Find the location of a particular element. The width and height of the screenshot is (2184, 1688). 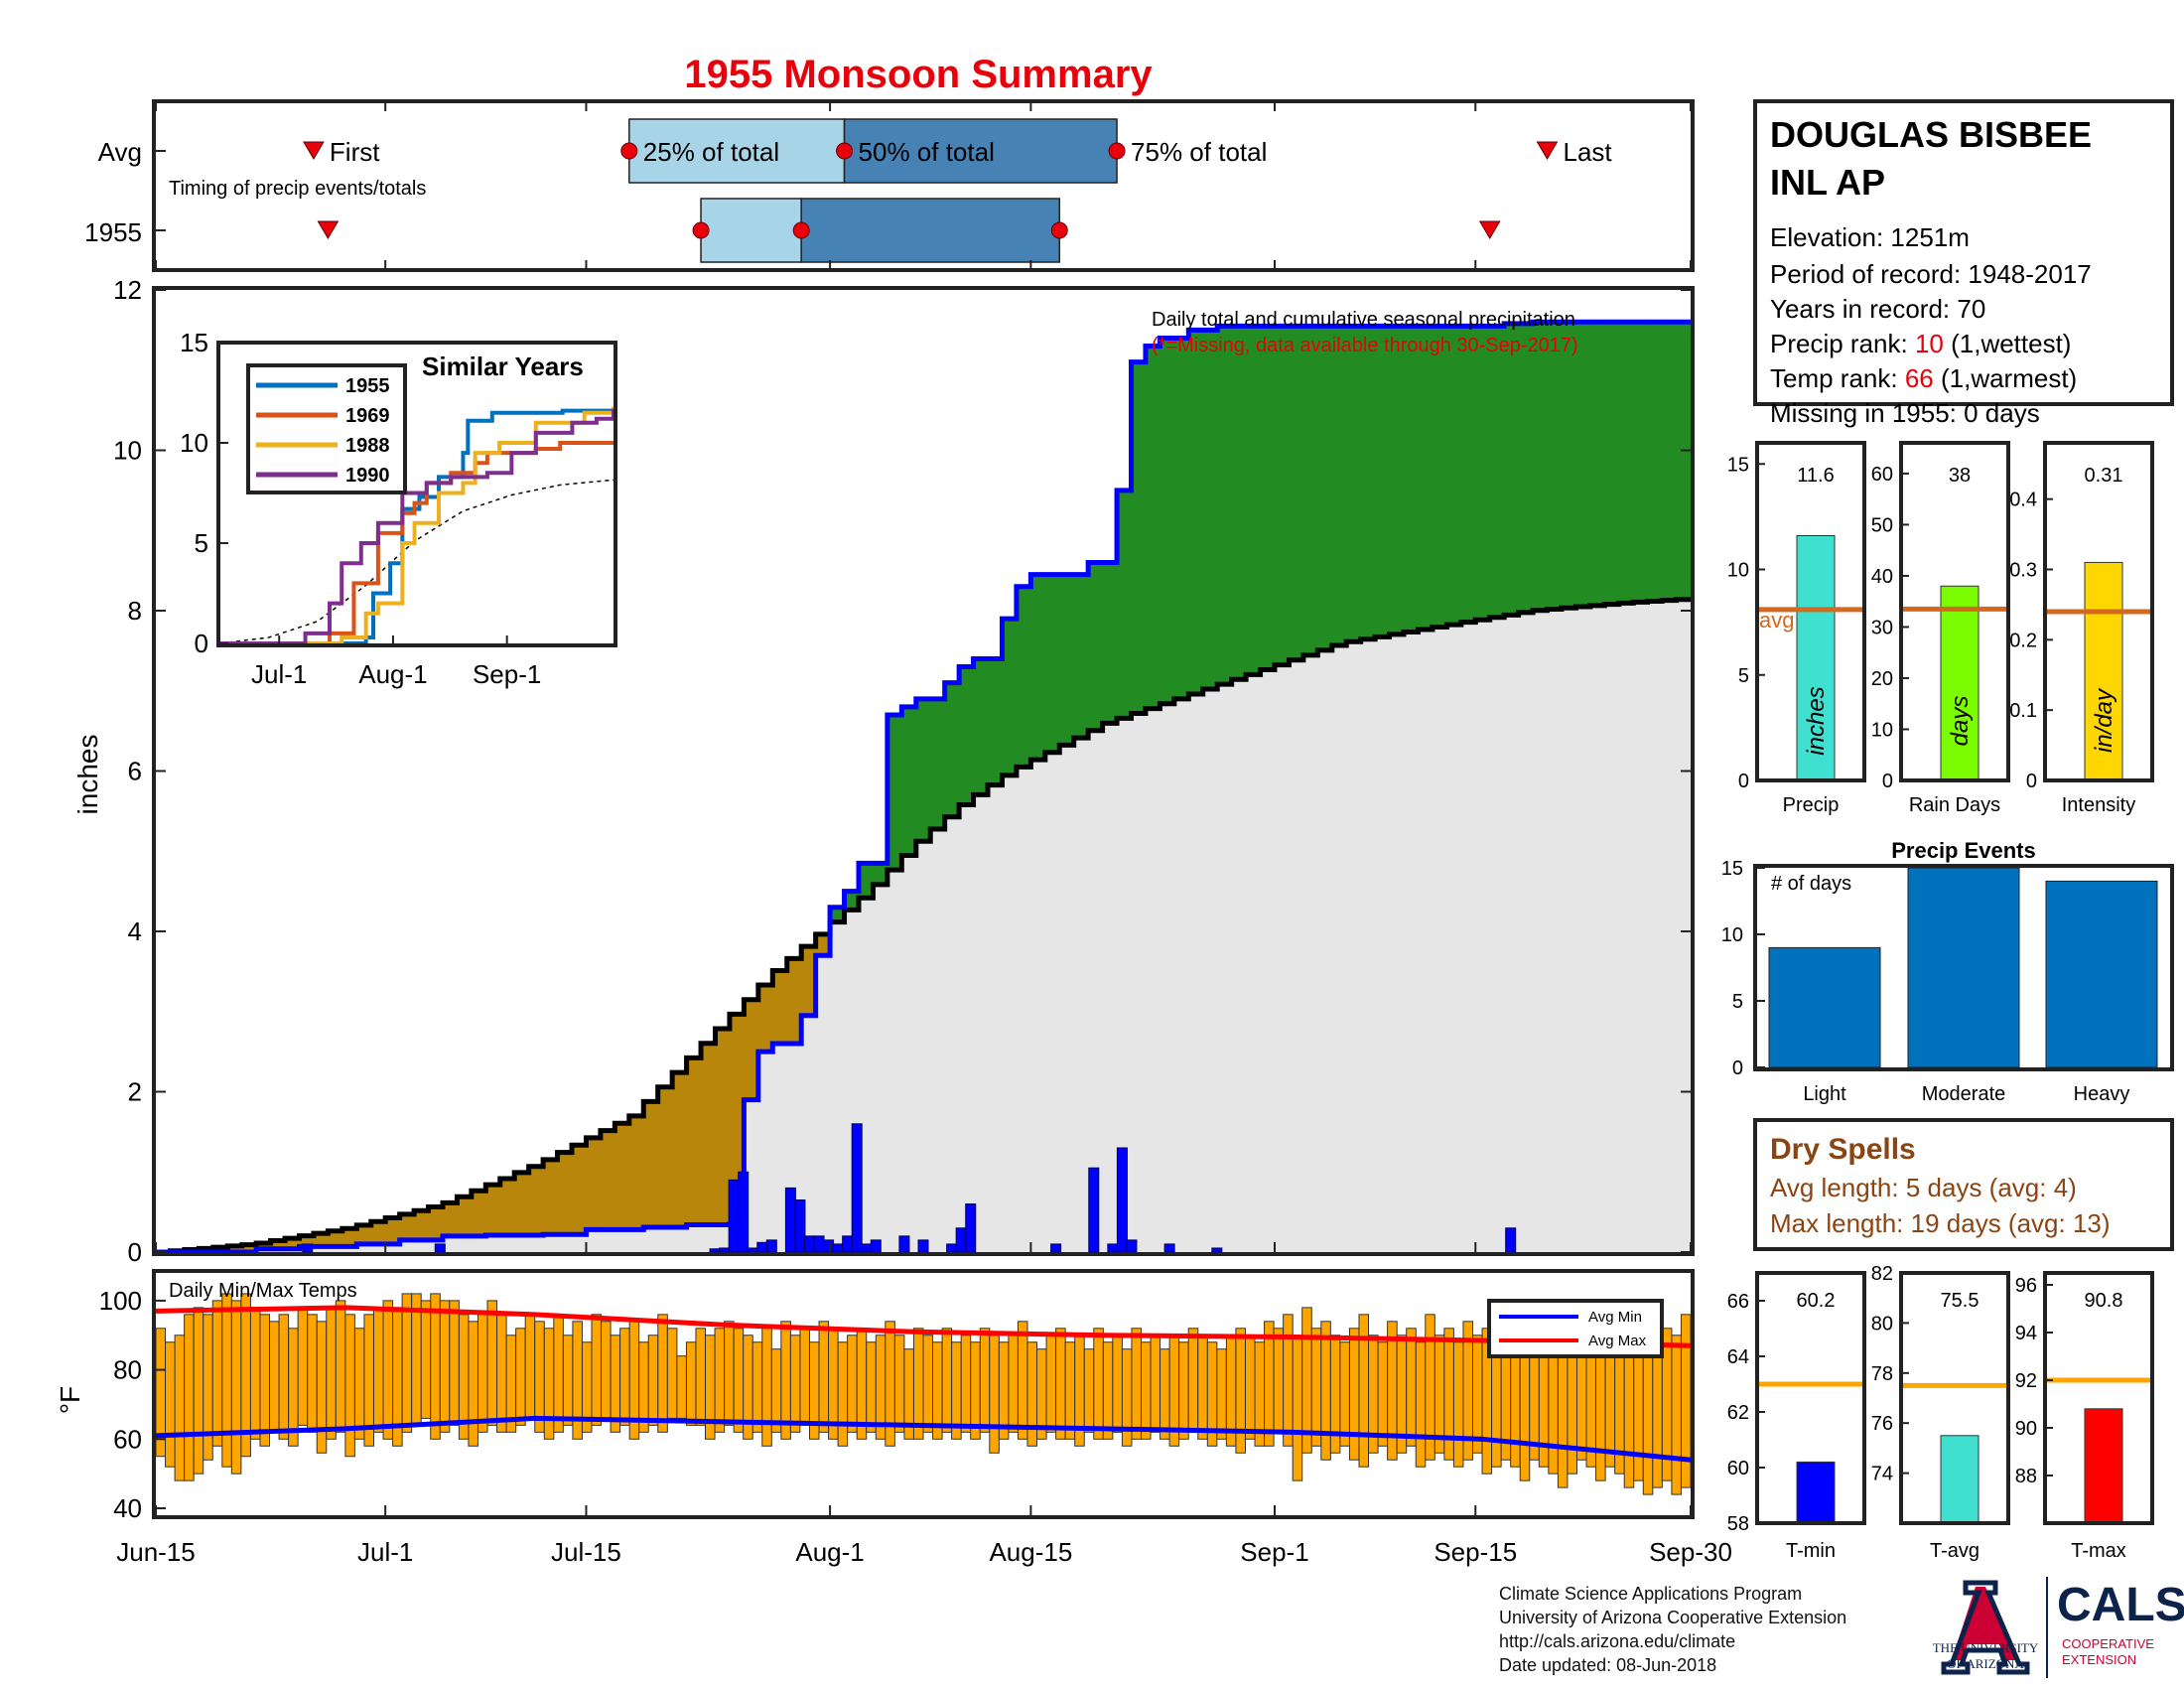

temp-summary-ytick-label: 80 is located at coordinates (1882, 1324).